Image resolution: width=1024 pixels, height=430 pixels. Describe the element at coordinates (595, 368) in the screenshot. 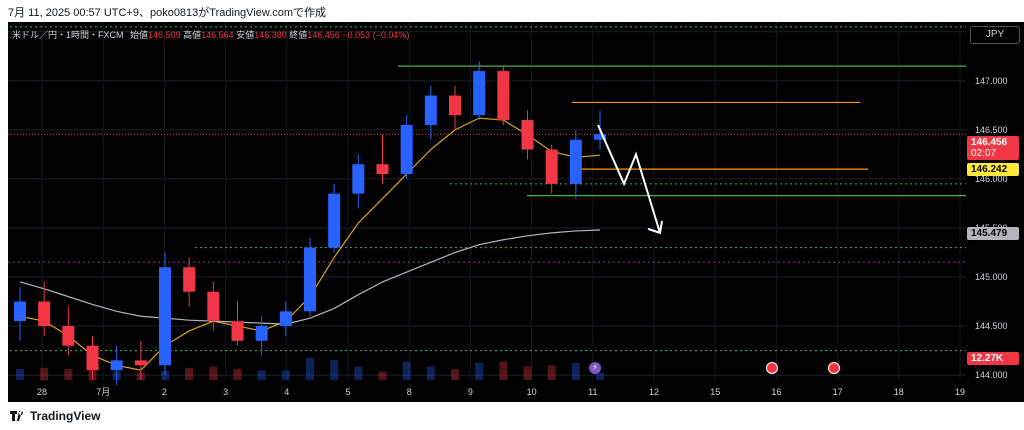

I see `lightning-event-icon: ⚡` at that location.